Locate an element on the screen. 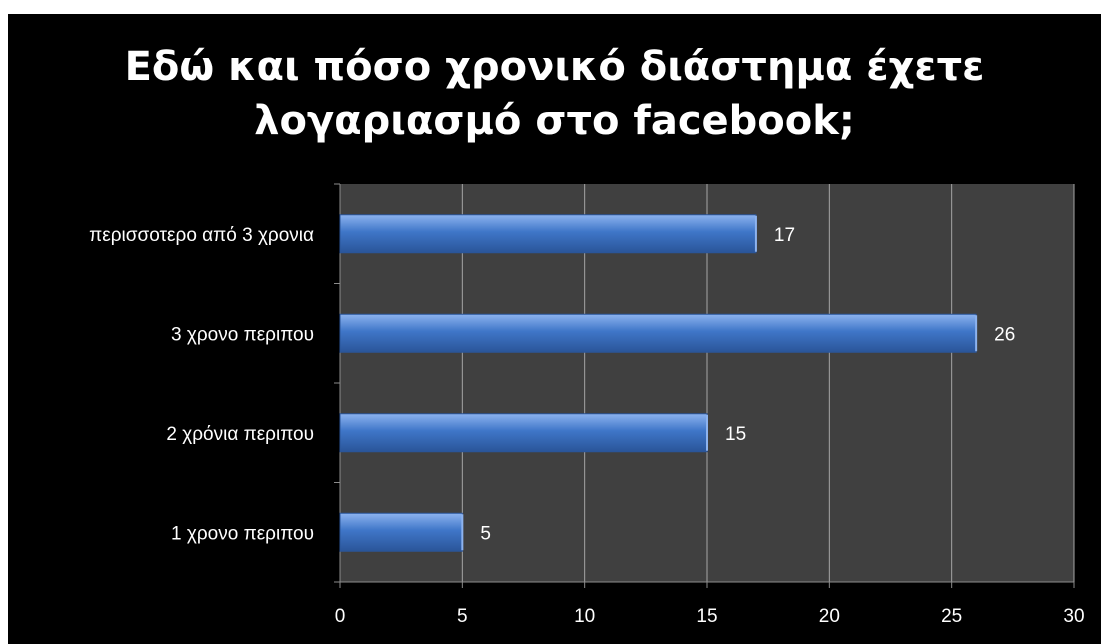 The image size is (1104, 644). data-label: 5 is located at coordinates (485, 533).